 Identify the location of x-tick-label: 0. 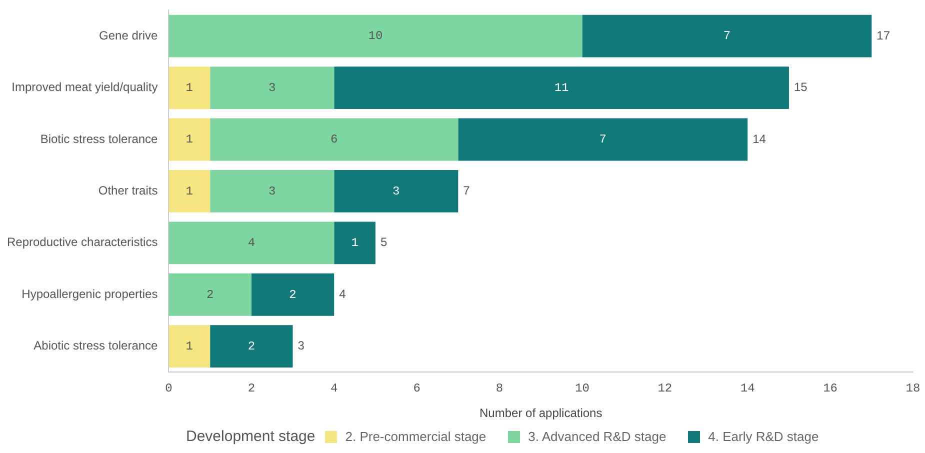
(168, 389).